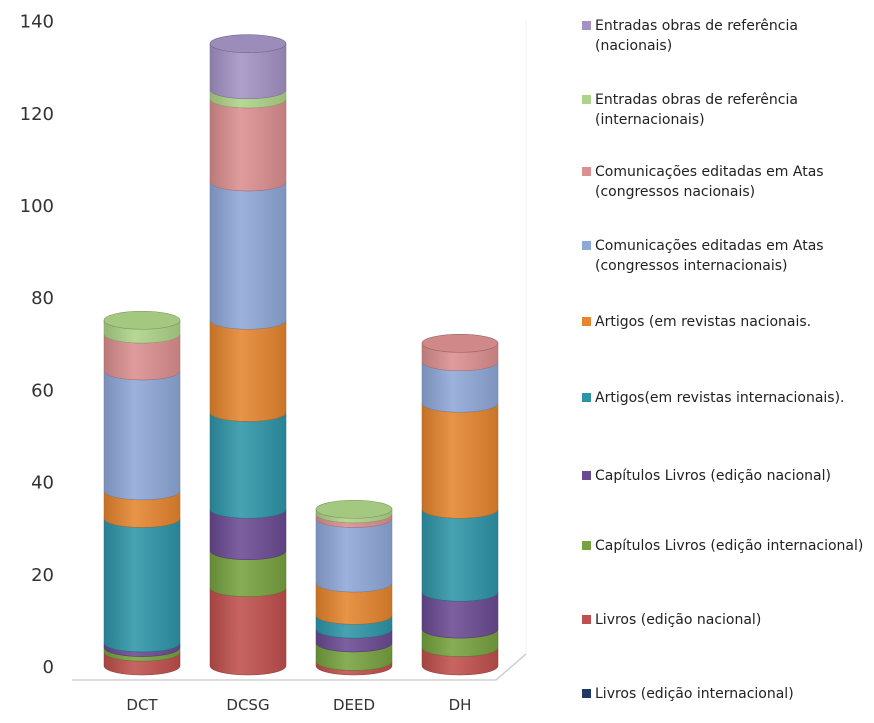 This screenshot has width=874, height=723. I want to click on legend-label: Livros (edição internacional), so click(694, 694).